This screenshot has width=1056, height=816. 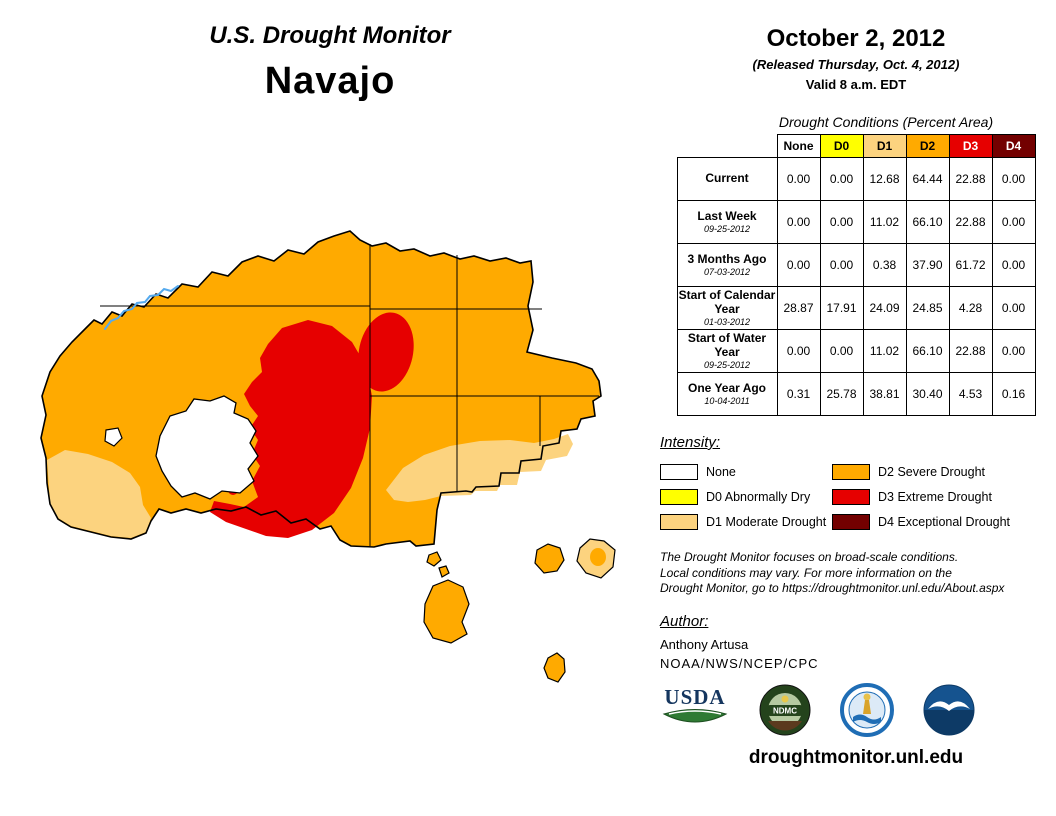 What do you see at coordinates (884, 179) in the screenshot?
I see `cell: 12.68` at bounding box center [884, 179].